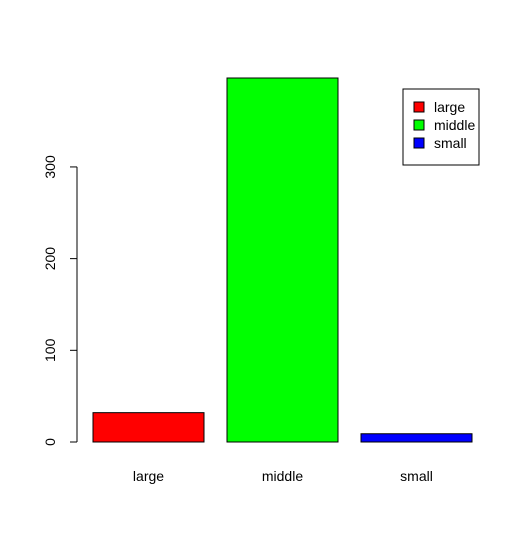 This screenshot has width=527, height=544. I want to click on y-tick-label: 200, so click(50, 259).